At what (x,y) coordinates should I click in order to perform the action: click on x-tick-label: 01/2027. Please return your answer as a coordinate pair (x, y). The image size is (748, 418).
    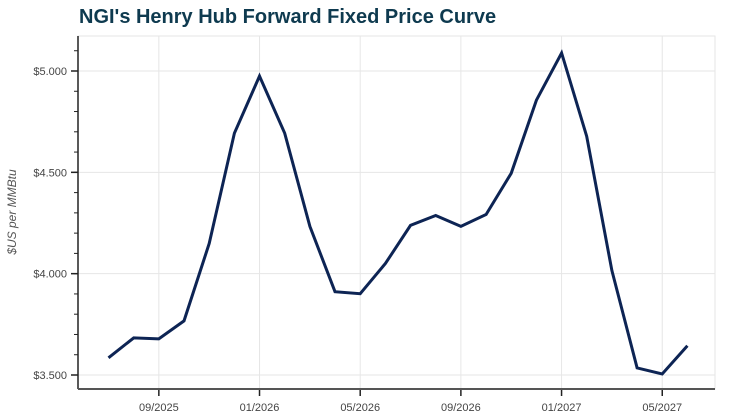
    Looking at the image, I should click on (562, 408).